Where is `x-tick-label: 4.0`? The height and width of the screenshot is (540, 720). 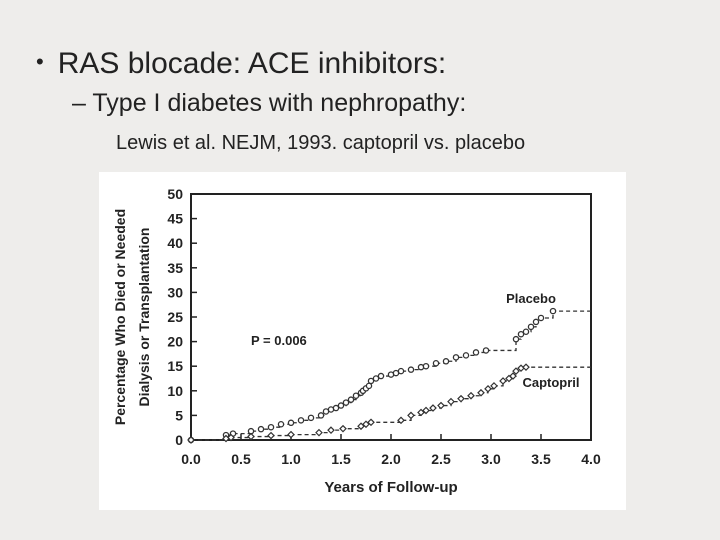
x-tick-label: 4.0 is located at coordinates (591, 459).